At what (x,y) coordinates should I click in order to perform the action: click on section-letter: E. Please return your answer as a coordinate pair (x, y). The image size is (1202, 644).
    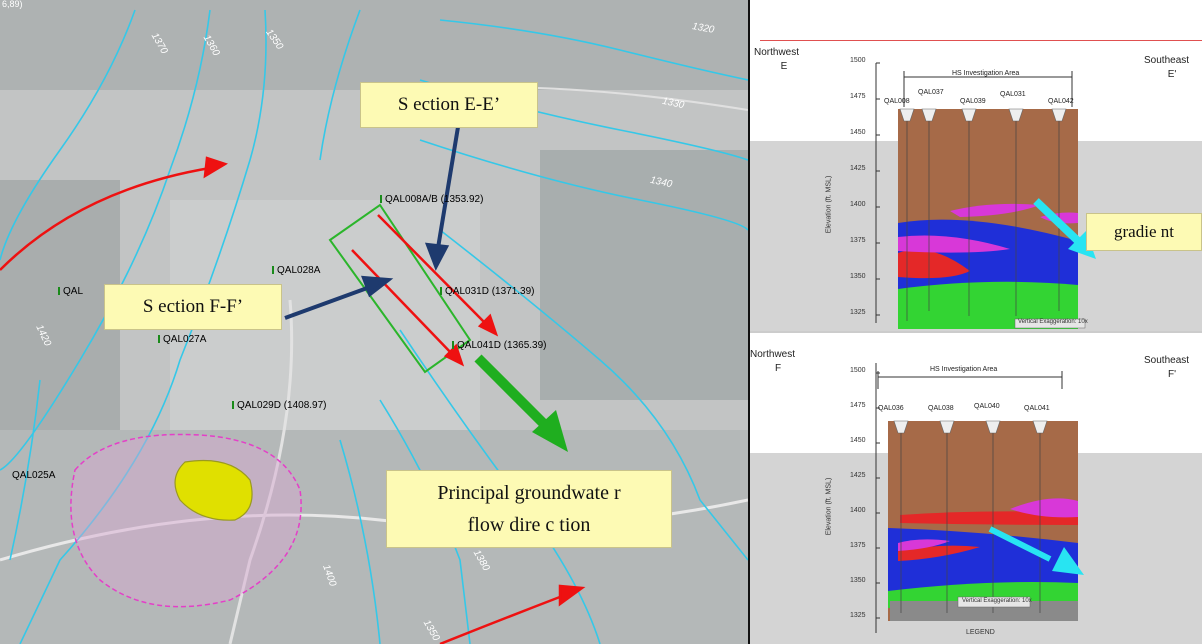
    Looking at the image, I should click on (784, 66).